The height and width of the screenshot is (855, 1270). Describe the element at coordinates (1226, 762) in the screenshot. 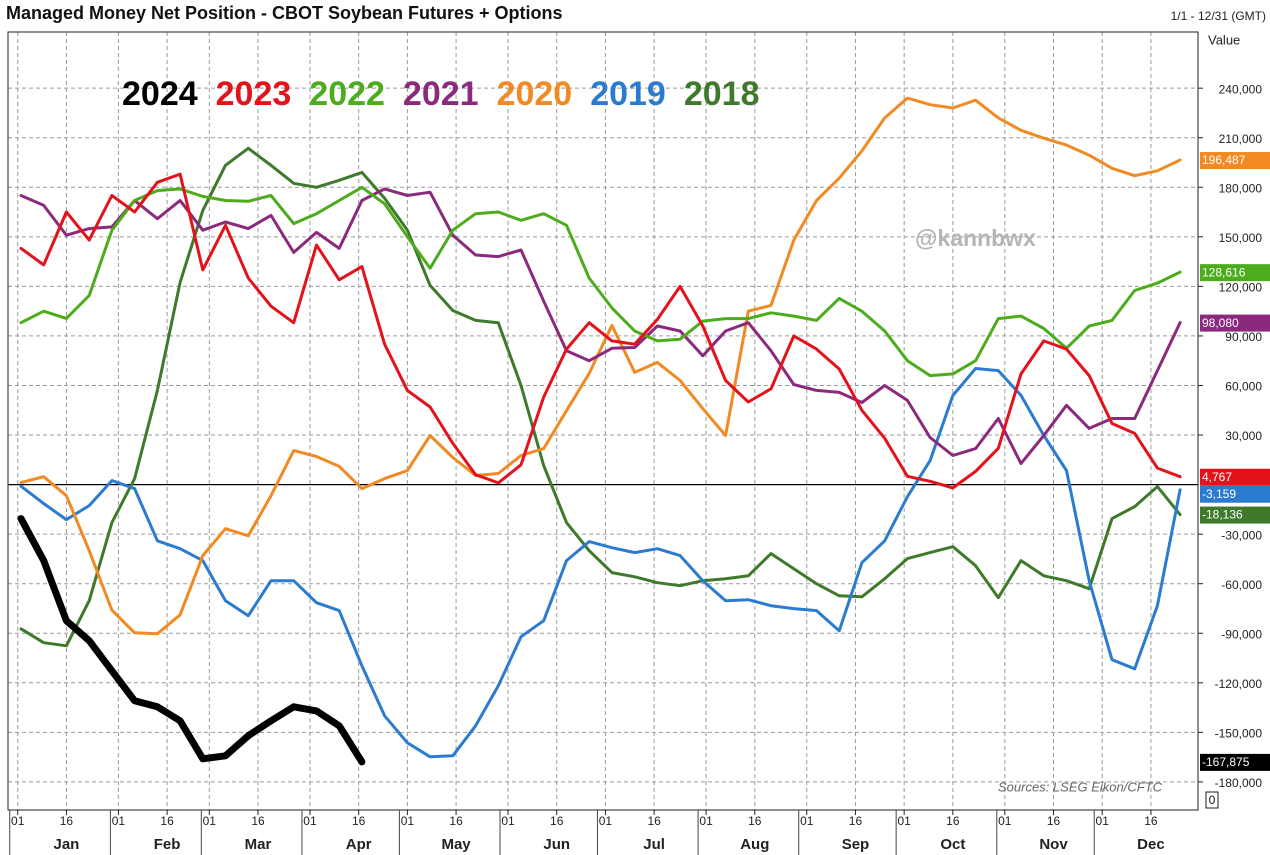

I see `last-value-label: -167,875` at that location.